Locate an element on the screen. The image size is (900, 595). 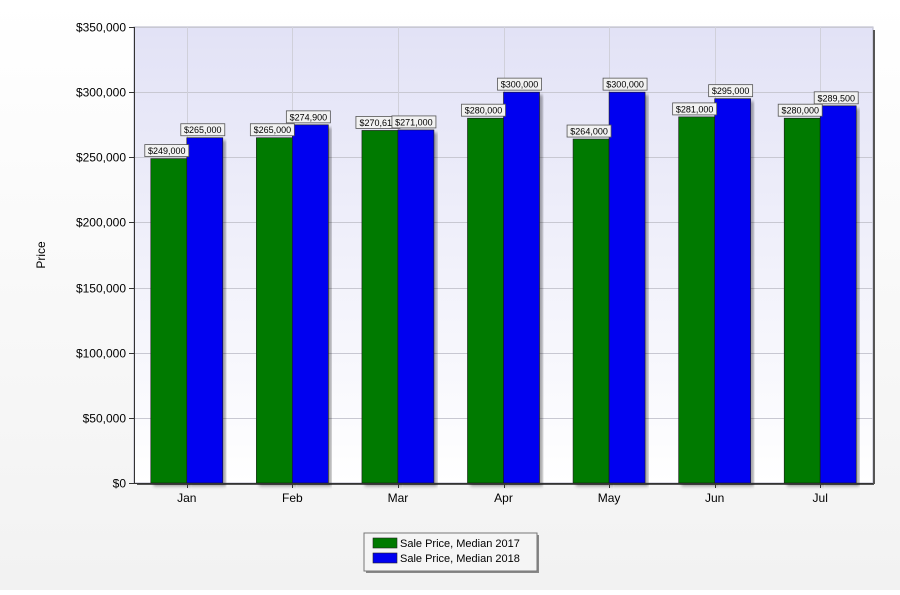
data-label-2017: $265,000 is located at coordinates (272, 130).